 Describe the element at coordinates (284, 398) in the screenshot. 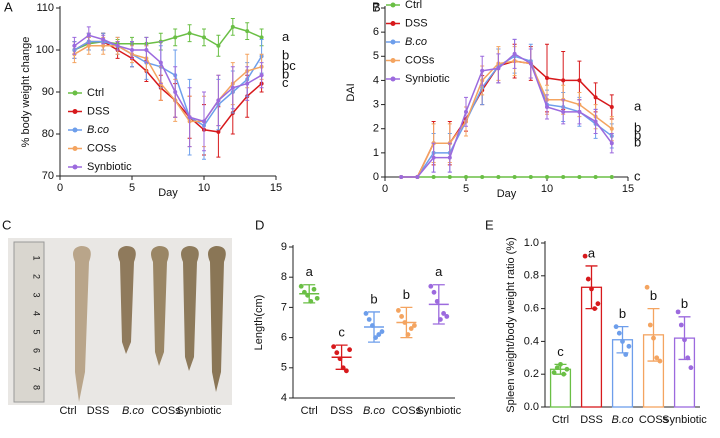

I see `y-tick-label: 4` at that location.